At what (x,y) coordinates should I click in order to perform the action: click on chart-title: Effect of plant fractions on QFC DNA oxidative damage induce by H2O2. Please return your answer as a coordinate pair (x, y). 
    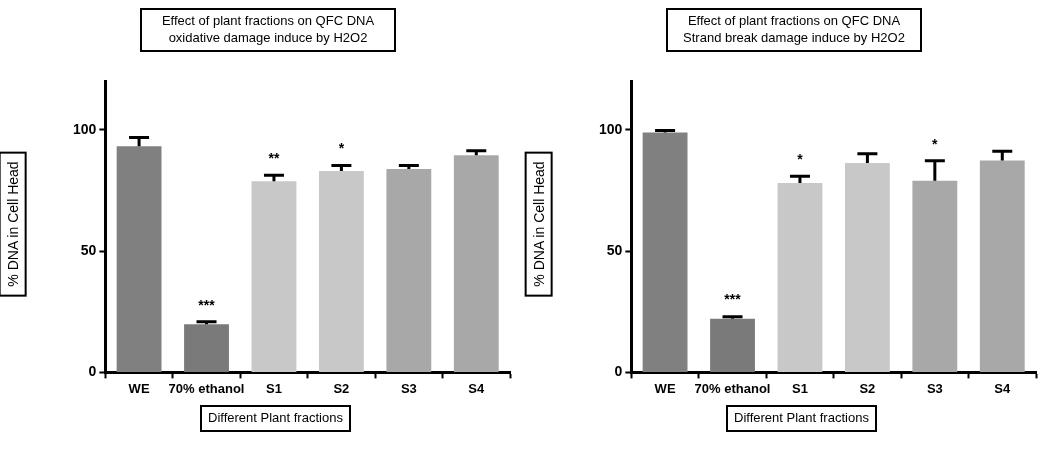
    Looking at the image, I should click on (268, 30).